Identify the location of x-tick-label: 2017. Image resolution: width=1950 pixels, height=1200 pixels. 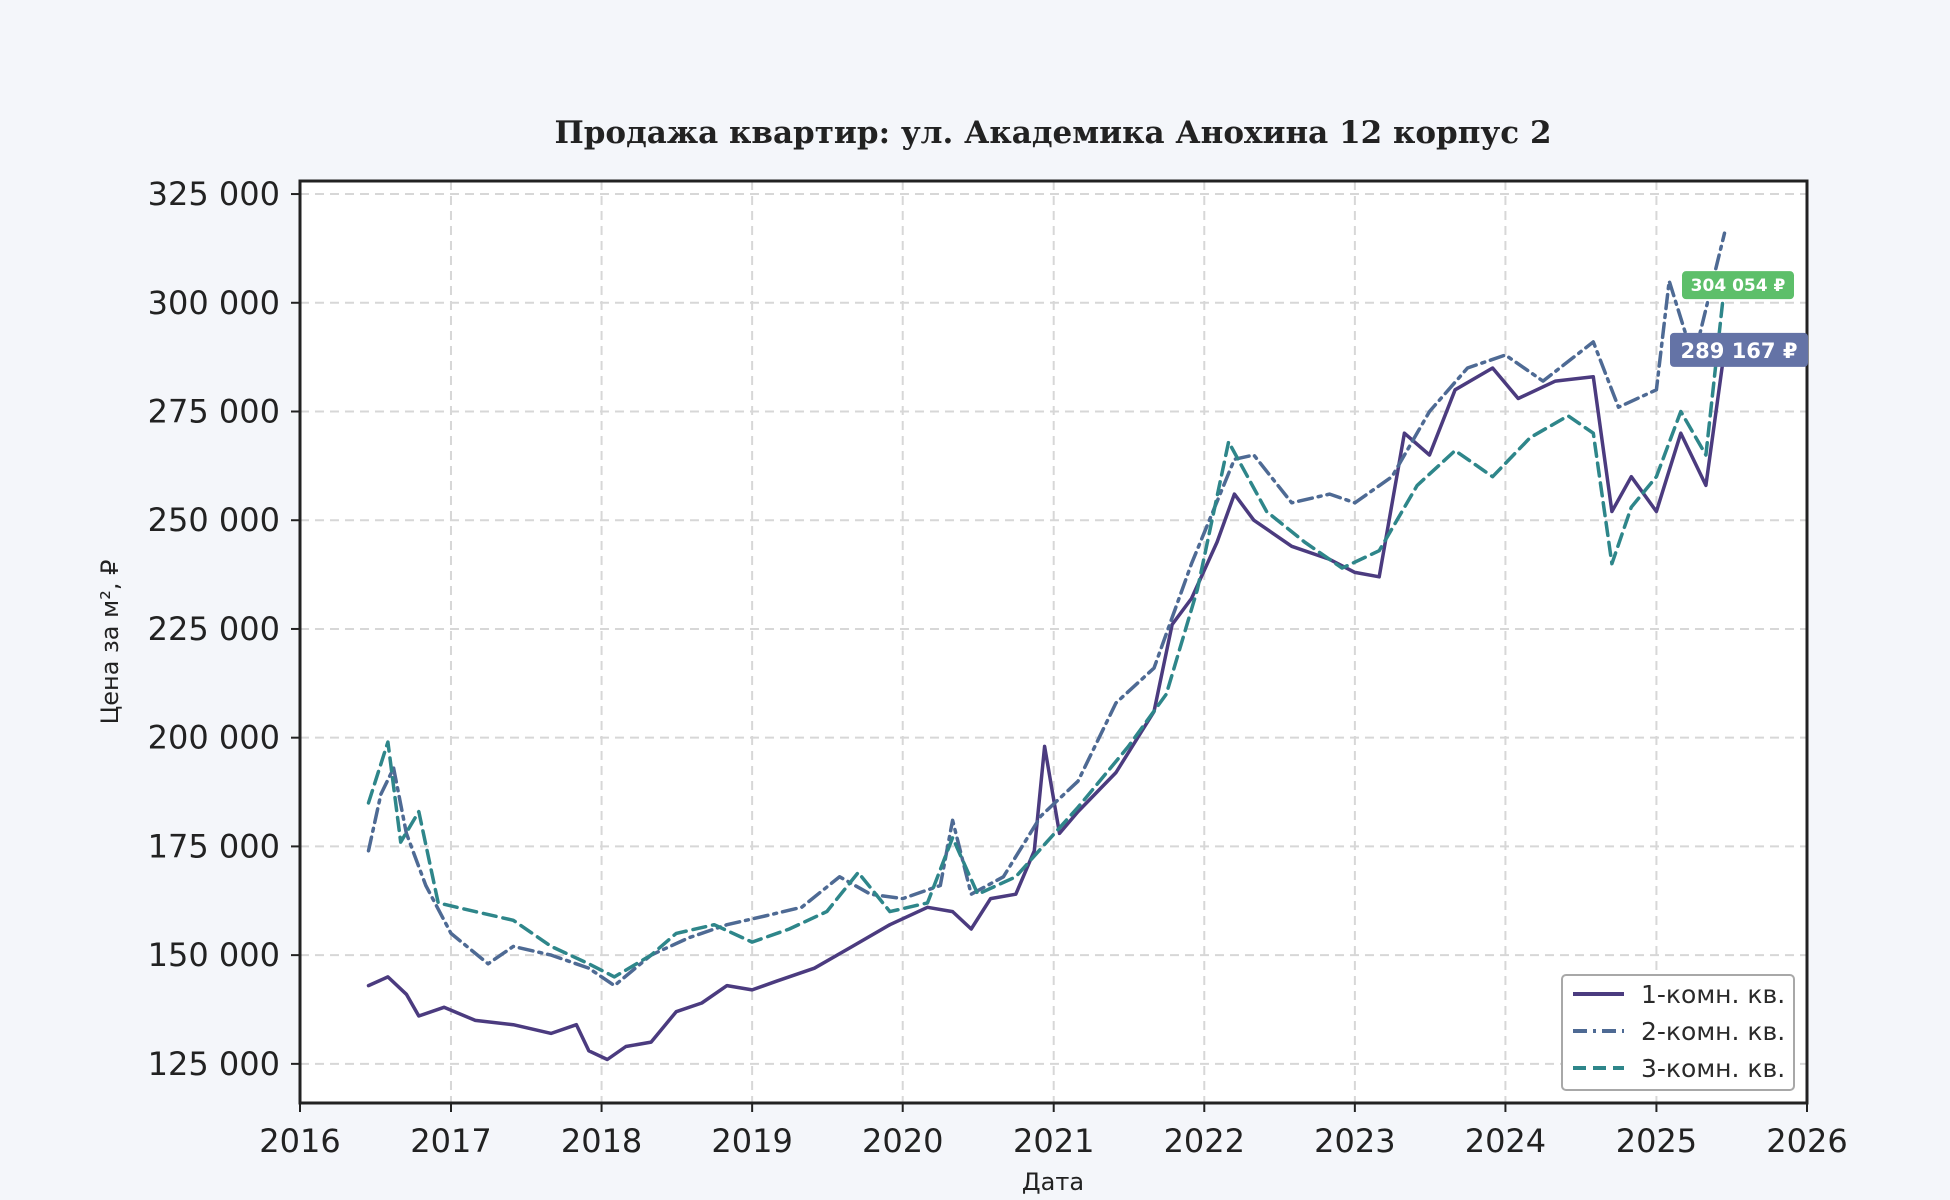
(450, 1141).